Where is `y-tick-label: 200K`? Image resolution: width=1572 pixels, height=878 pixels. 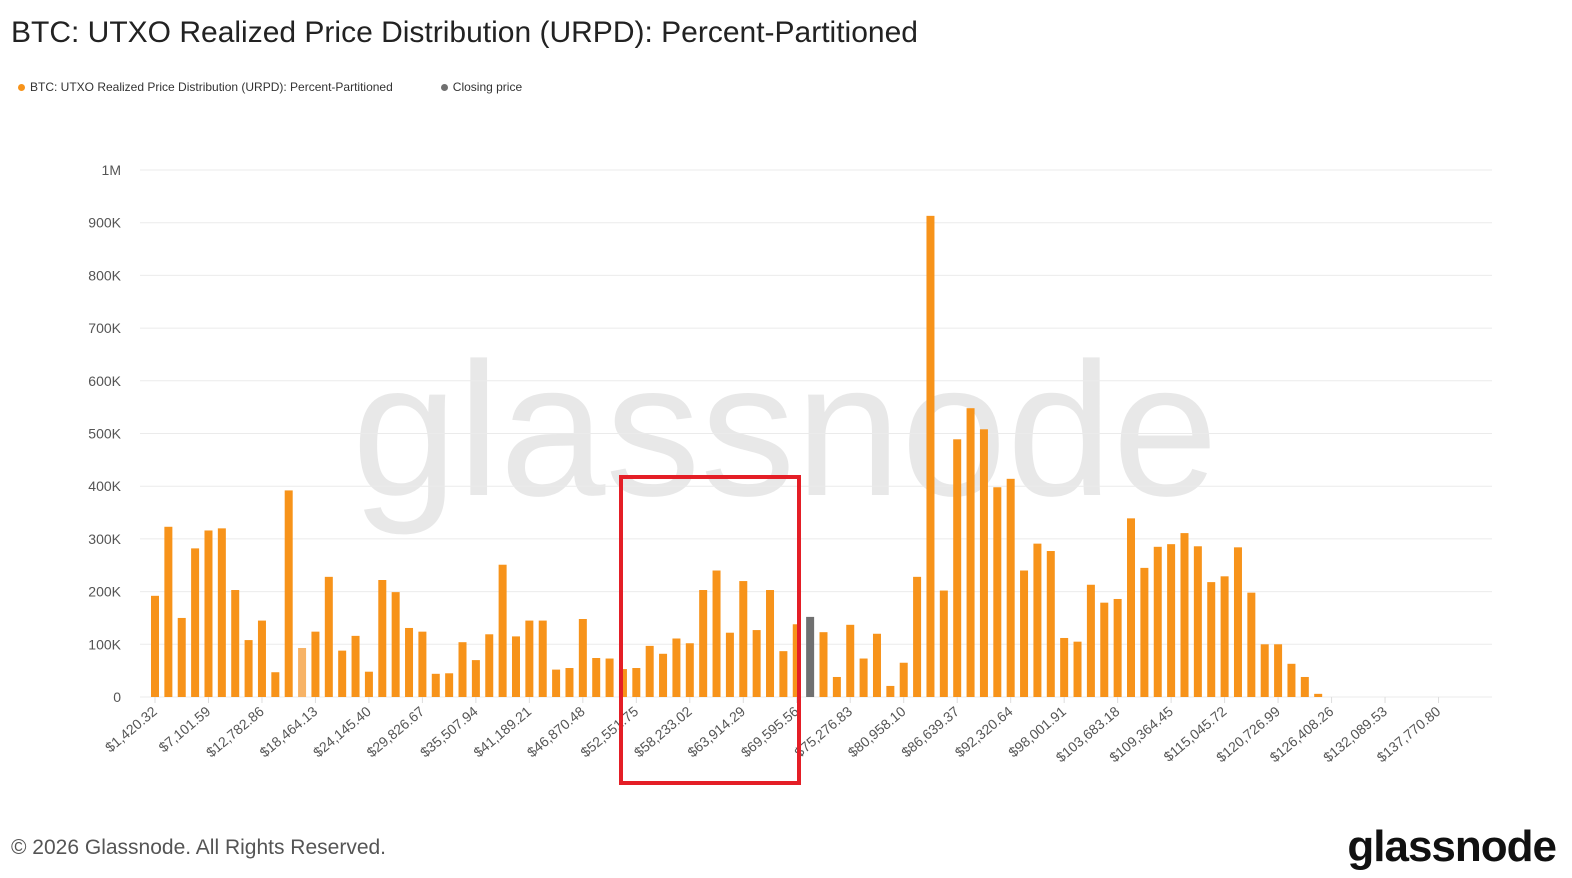 y-tick-label: 200K is located at coordinates (104, 592).